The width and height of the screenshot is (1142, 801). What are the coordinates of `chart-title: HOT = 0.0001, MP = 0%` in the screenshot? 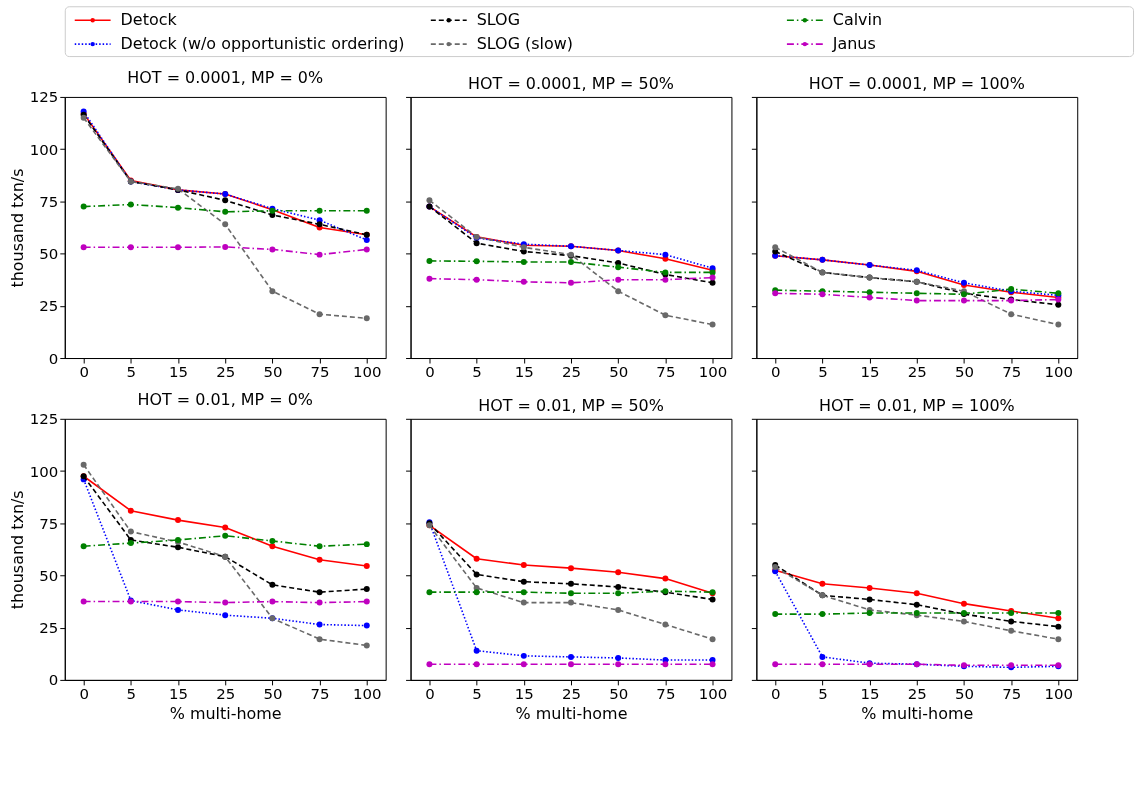 It's located at (225, 77).